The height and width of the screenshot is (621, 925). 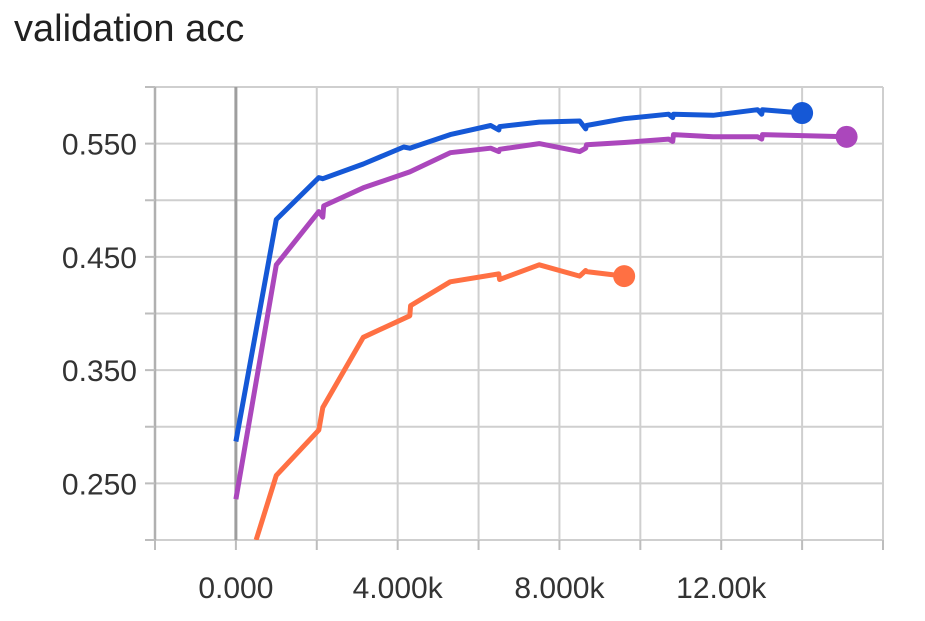 I want to click on chart-title: validation acc, so click(x=129, y=29).